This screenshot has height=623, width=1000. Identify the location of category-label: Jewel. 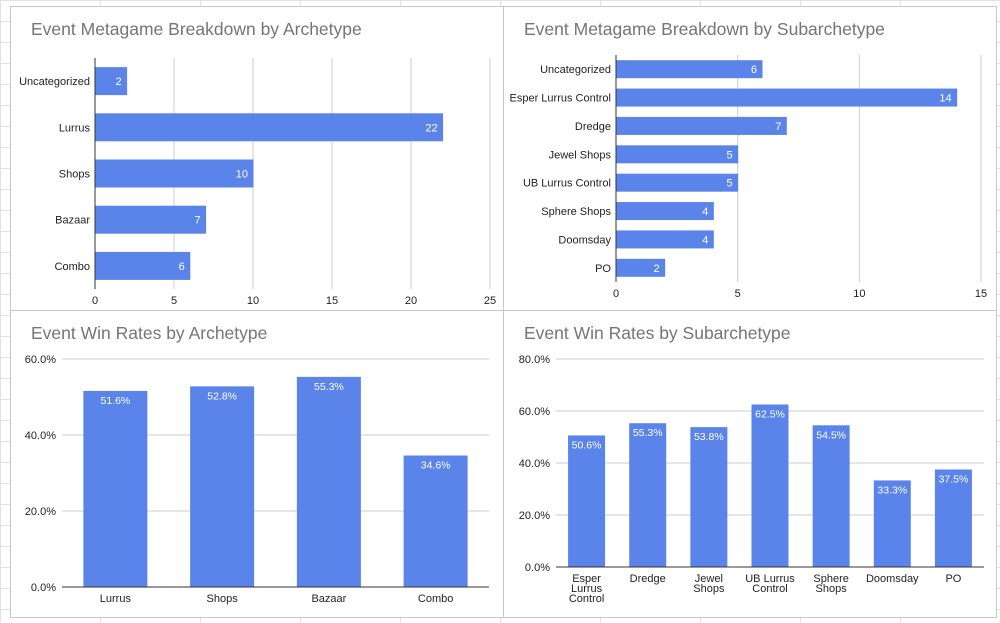
(709, 579).